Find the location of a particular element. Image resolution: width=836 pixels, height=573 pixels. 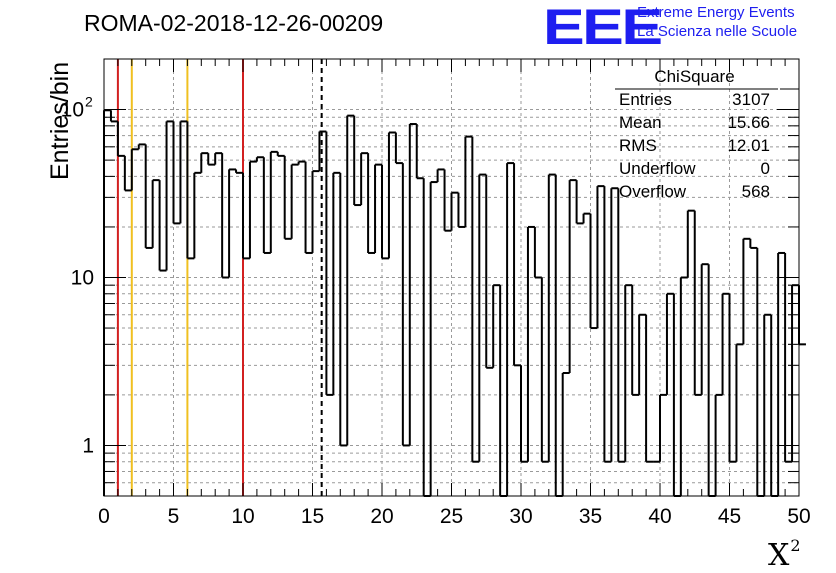

stats-row-entries: Entries 3107 is located at coordinates (694, 99).